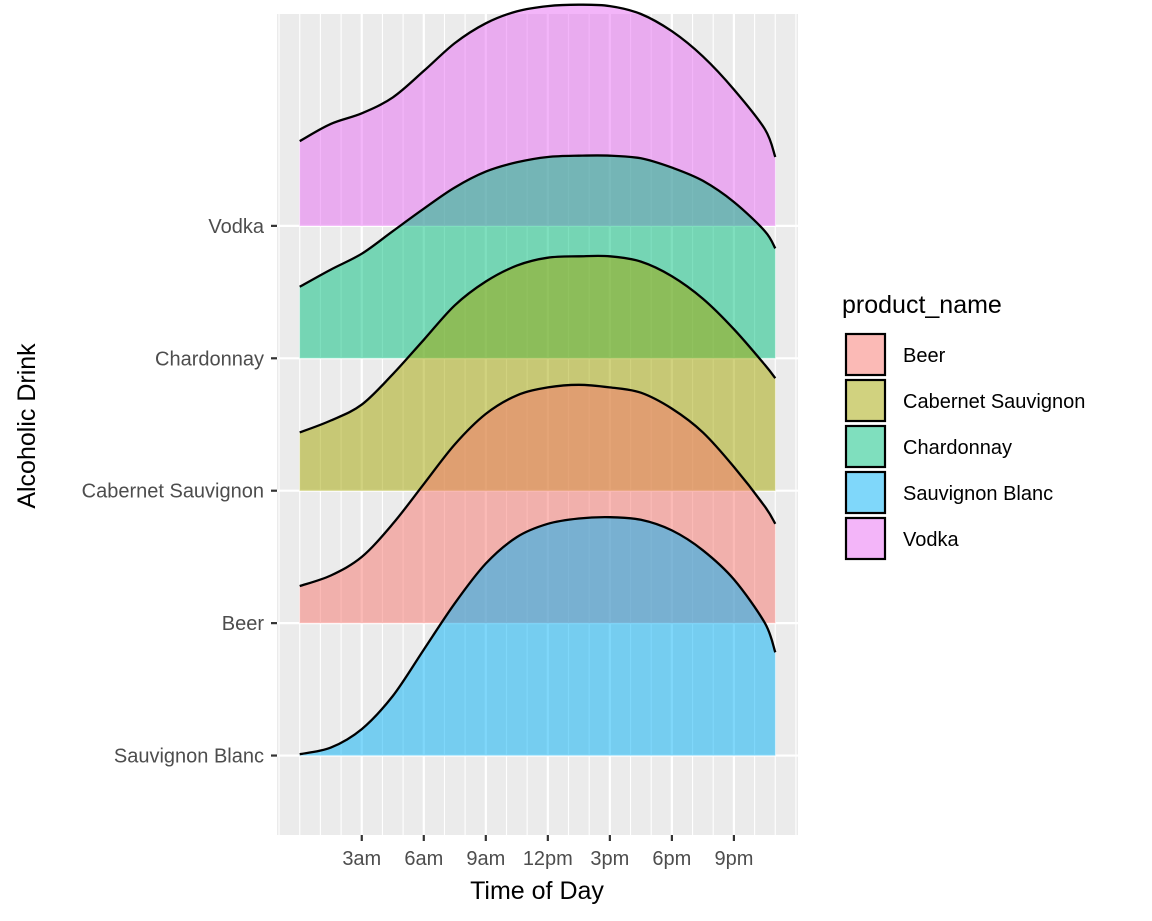 This screenshot has width=1152, height=921. Describe the element at coordinates (209, 359) in the screenshot. I see `y-tick-label: Chardonnay` at that location.